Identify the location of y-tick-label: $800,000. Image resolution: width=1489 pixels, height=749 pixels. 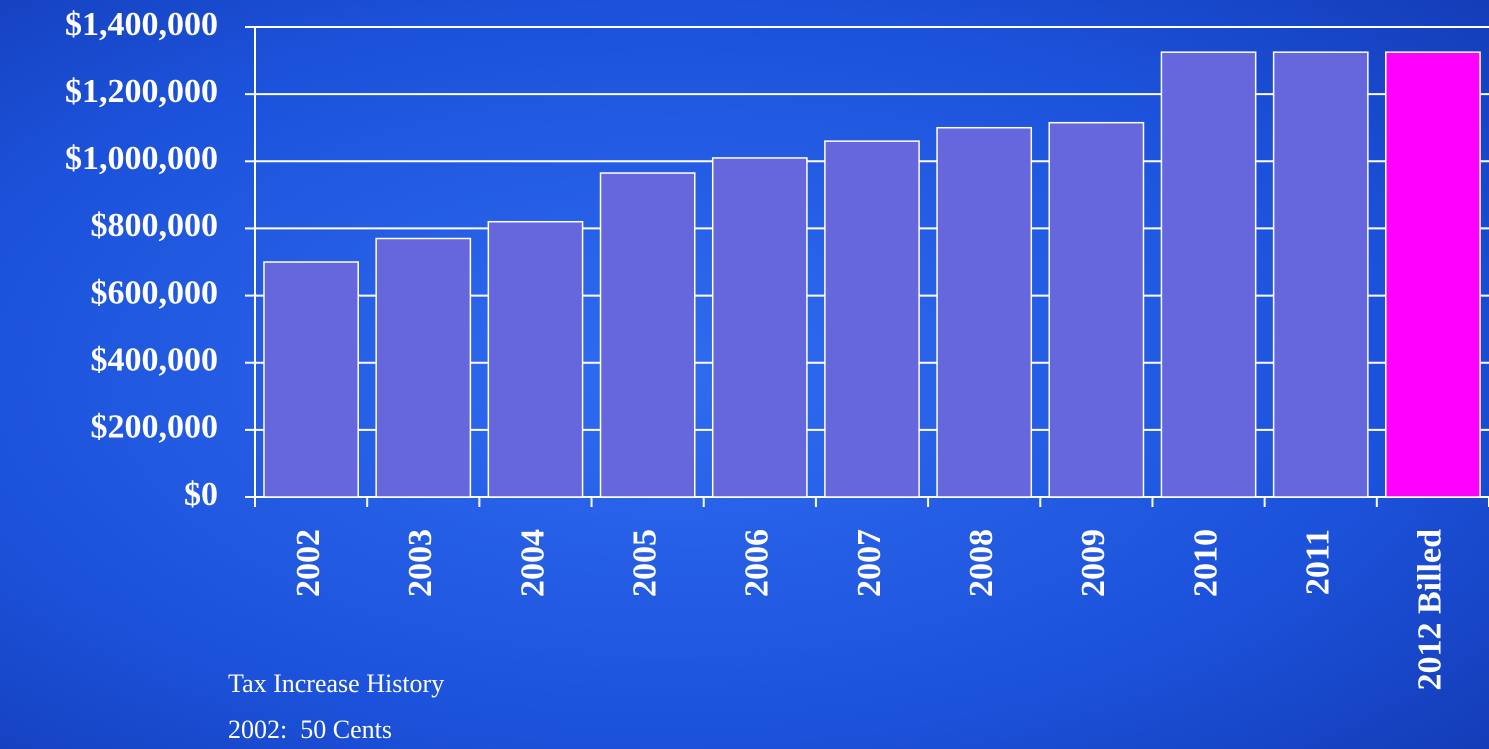
(155, 225).